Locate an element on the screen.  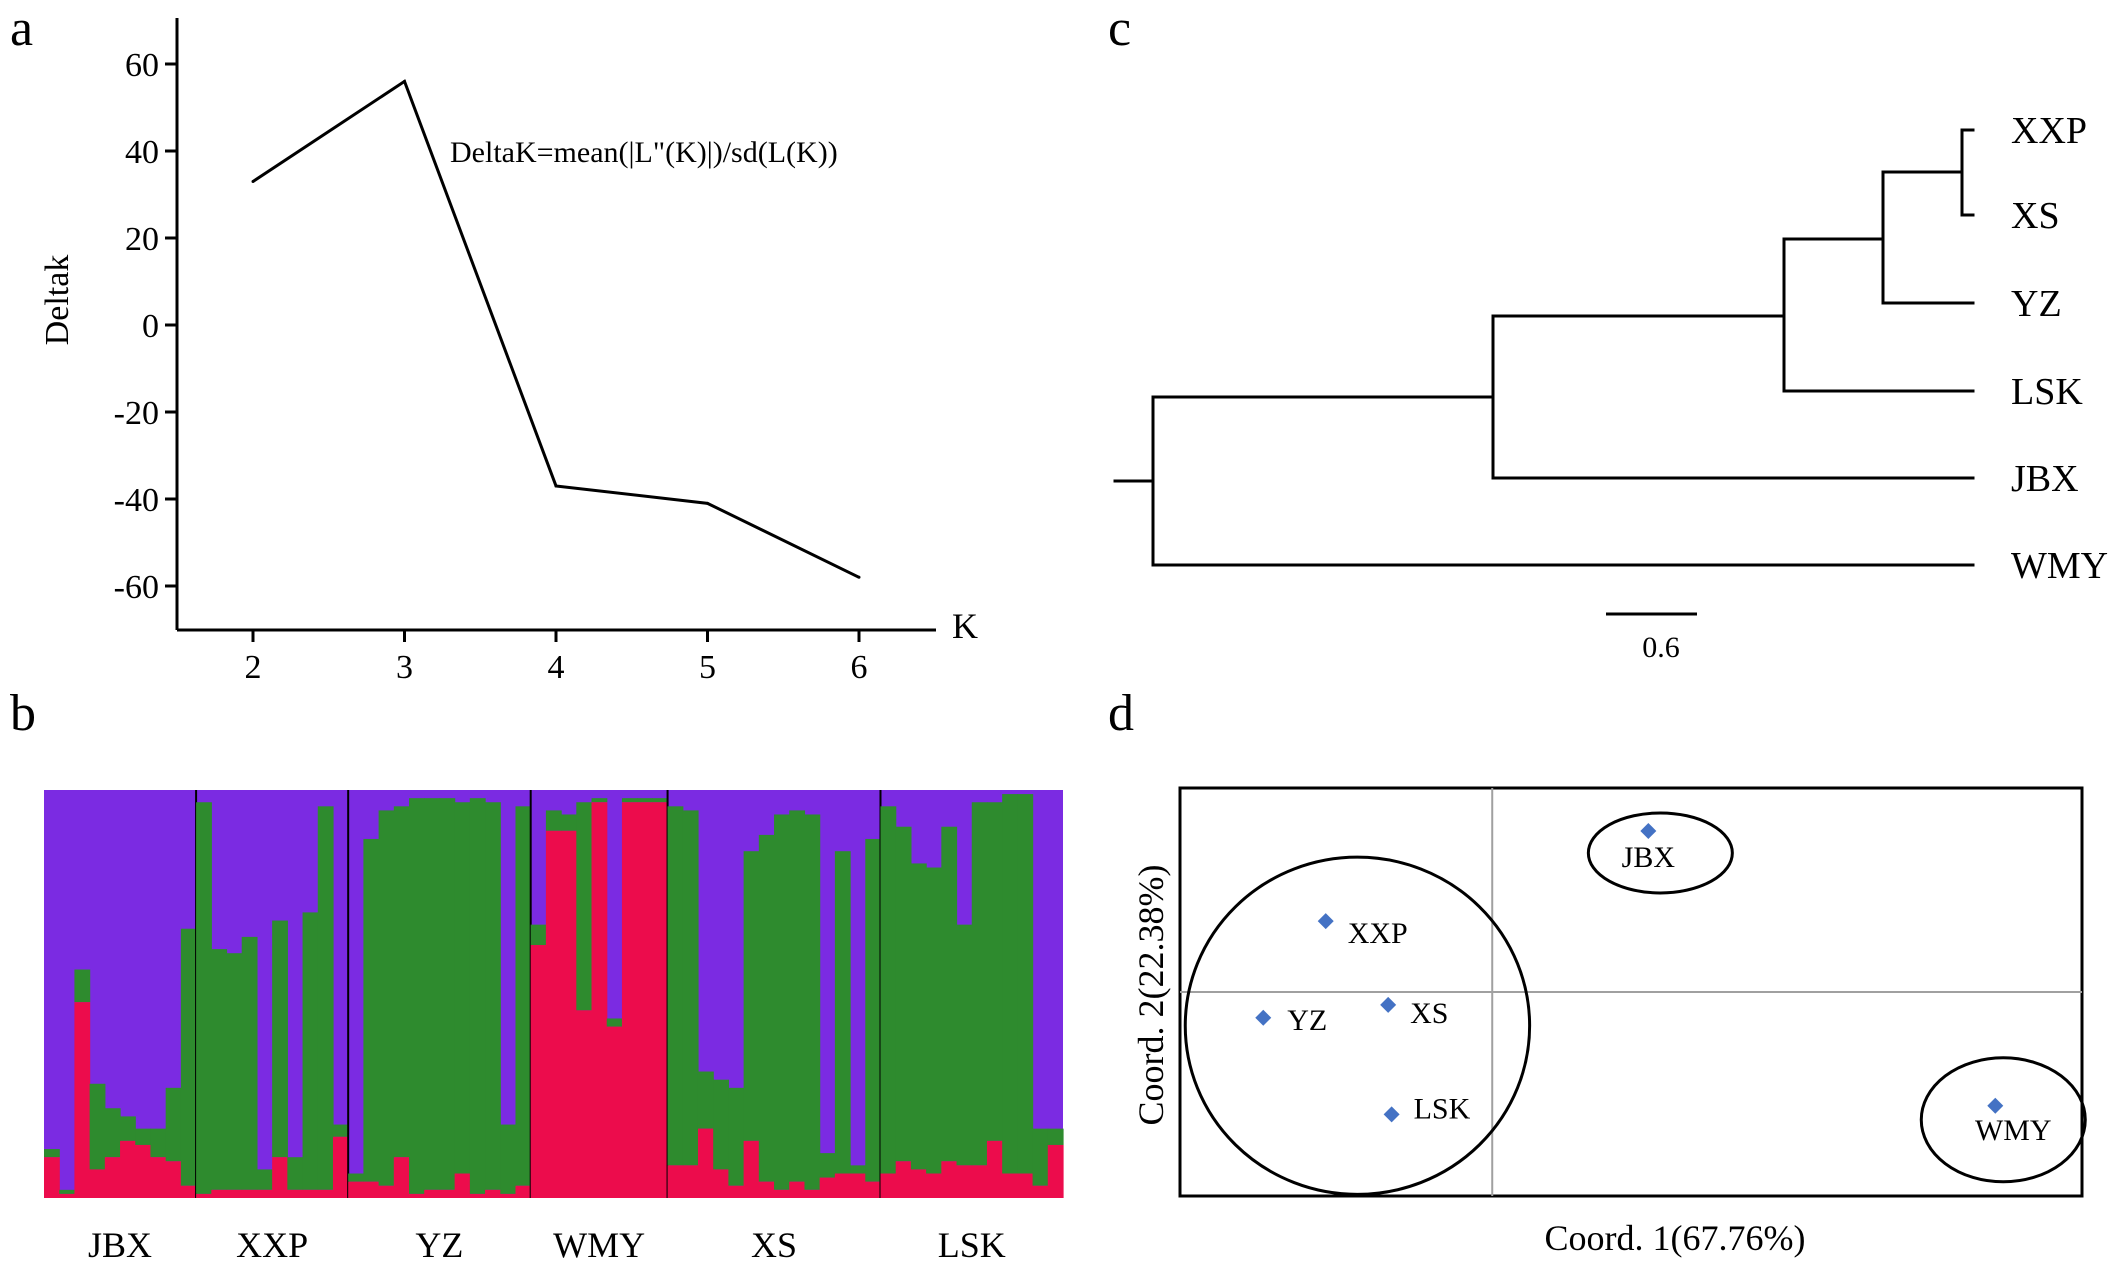
panel-d-point-label: XS is located at coordinates (1429, 1013).